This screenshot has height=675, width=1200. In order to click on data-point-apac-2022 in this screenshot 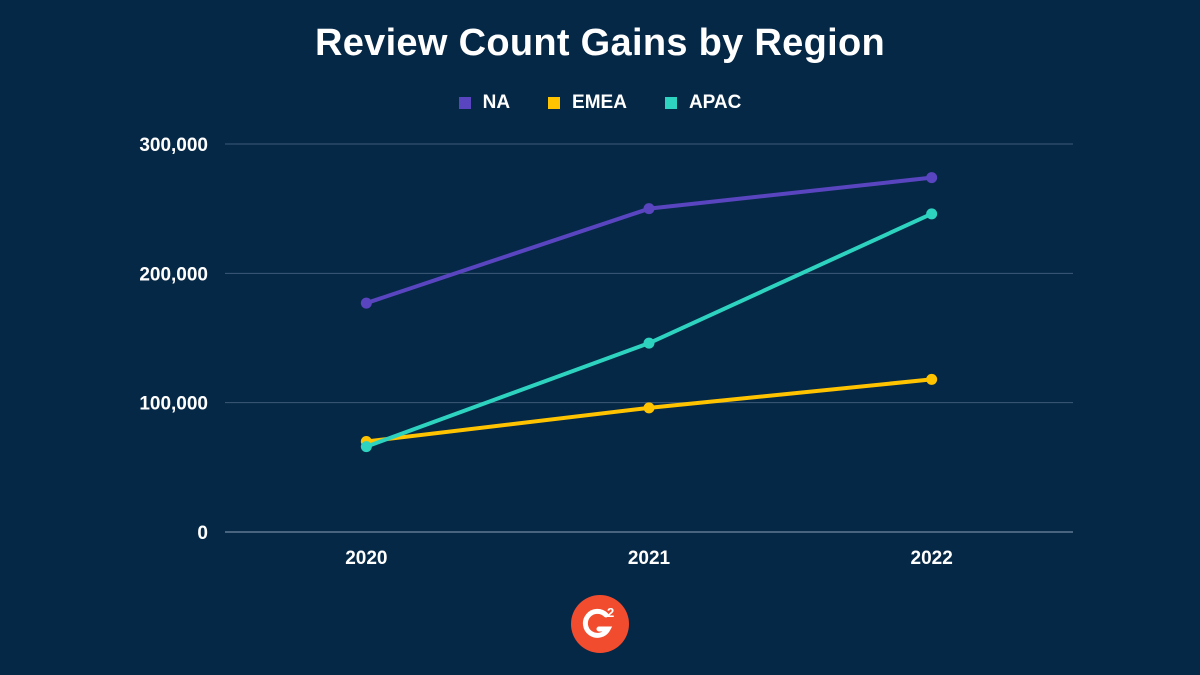, I will do `click(932, 214)`.